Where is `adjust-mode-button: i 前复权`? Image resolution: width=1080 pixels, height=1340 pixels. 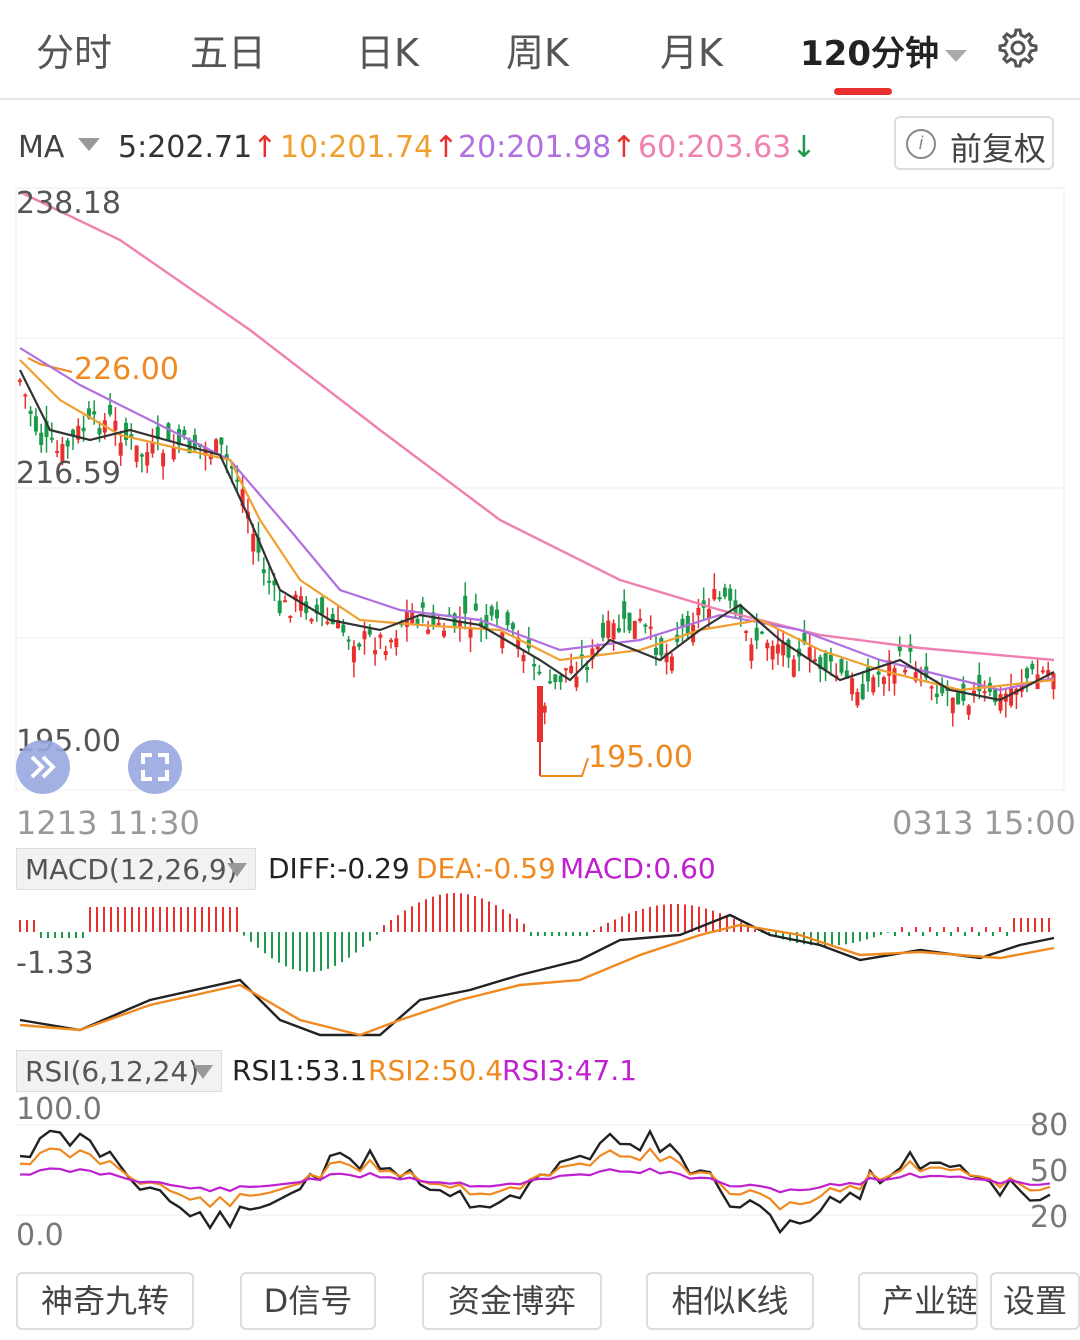 adjust-mode-button: i 前复权 is located at coordinates (974, 143).